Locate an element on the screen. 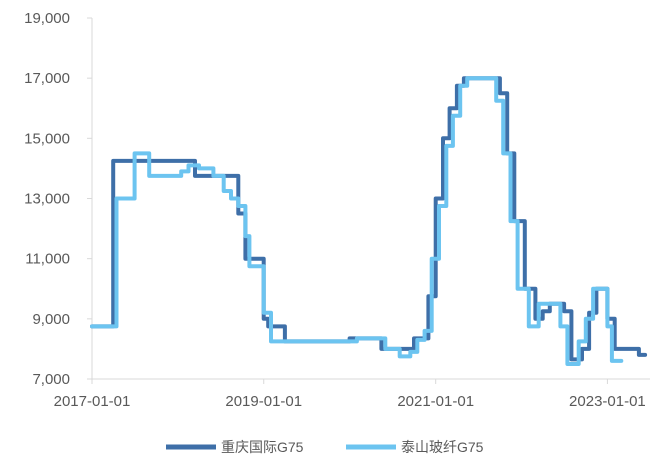 Image resolution: width=662 pixels, height=462 pixels. y-tick-label: 9,000 is located at coordinates (51, 319).